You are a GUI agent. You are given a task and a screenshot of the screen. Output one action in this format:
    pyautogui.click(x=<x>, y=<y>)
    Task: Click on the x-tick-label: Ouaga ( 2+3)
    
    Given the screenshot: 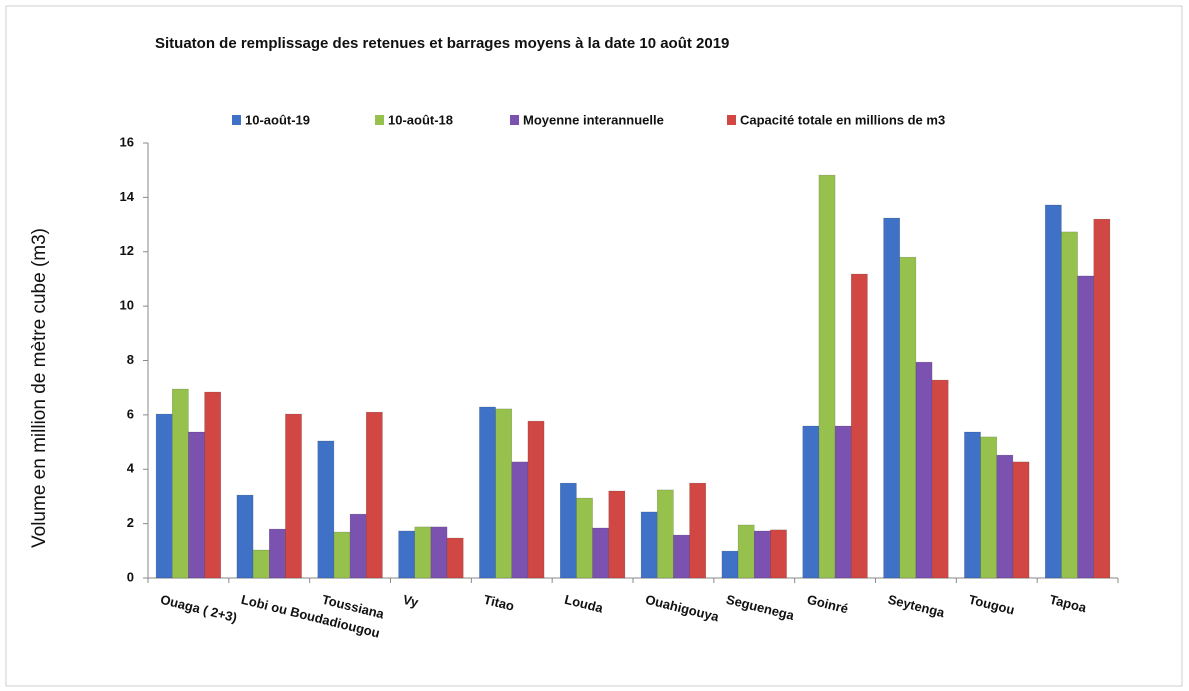 What is the action you would take?
    pyautogui.click(x=199, y=609)
    